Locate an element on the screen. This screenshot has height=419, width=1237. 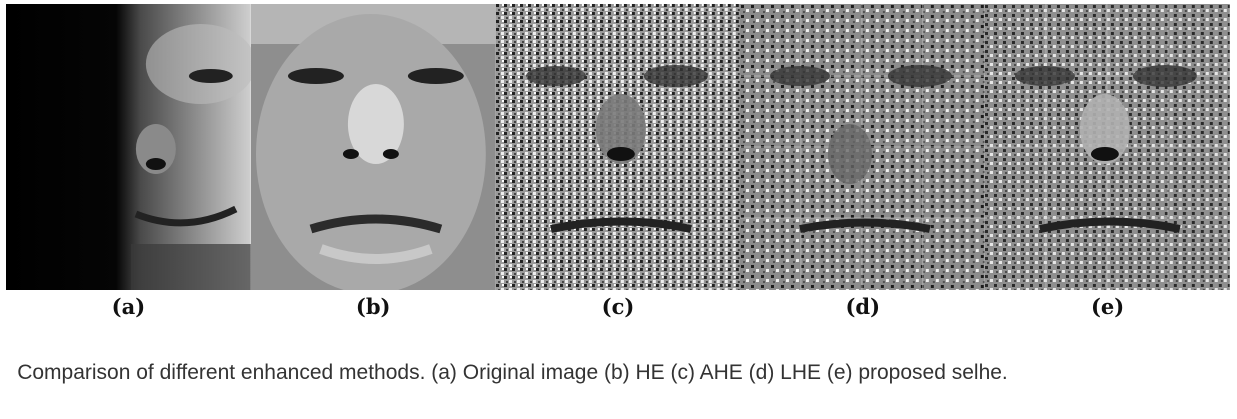
panel-a-image is located at coordinates (128, 147).